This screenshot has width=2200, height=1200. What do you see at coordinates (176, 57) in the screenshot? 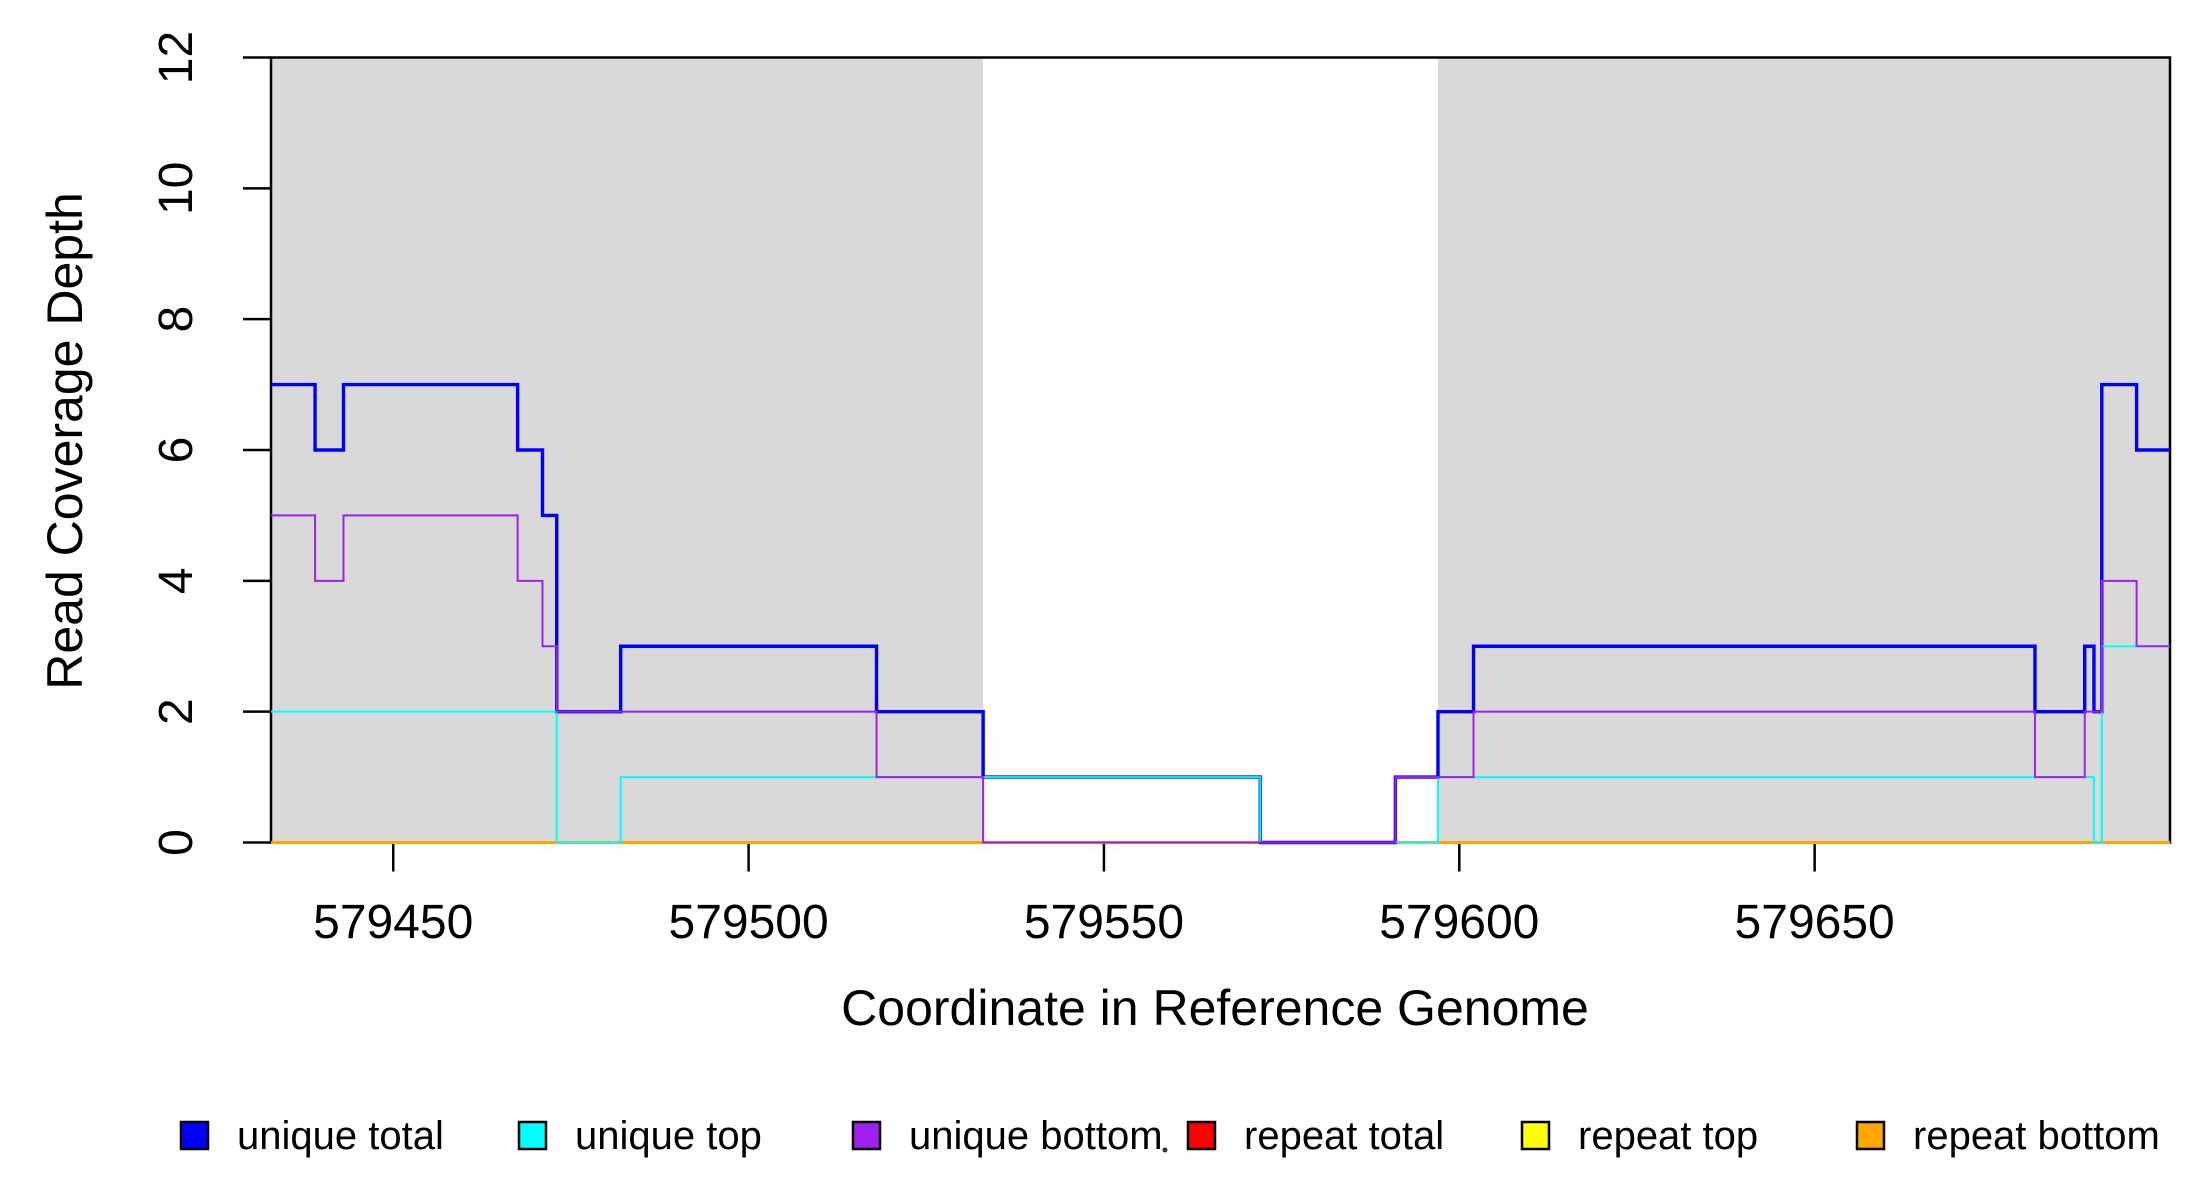
I see `y-tick-label: 12` at bounding box center [176, 57].